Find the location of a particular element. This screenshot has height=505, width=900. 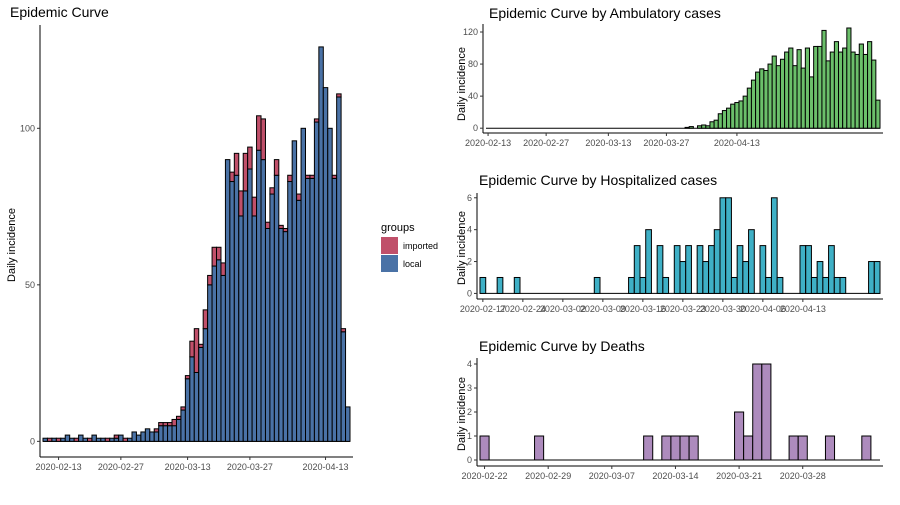

y-tick-label: 120 is located at coordinates (470, 32).